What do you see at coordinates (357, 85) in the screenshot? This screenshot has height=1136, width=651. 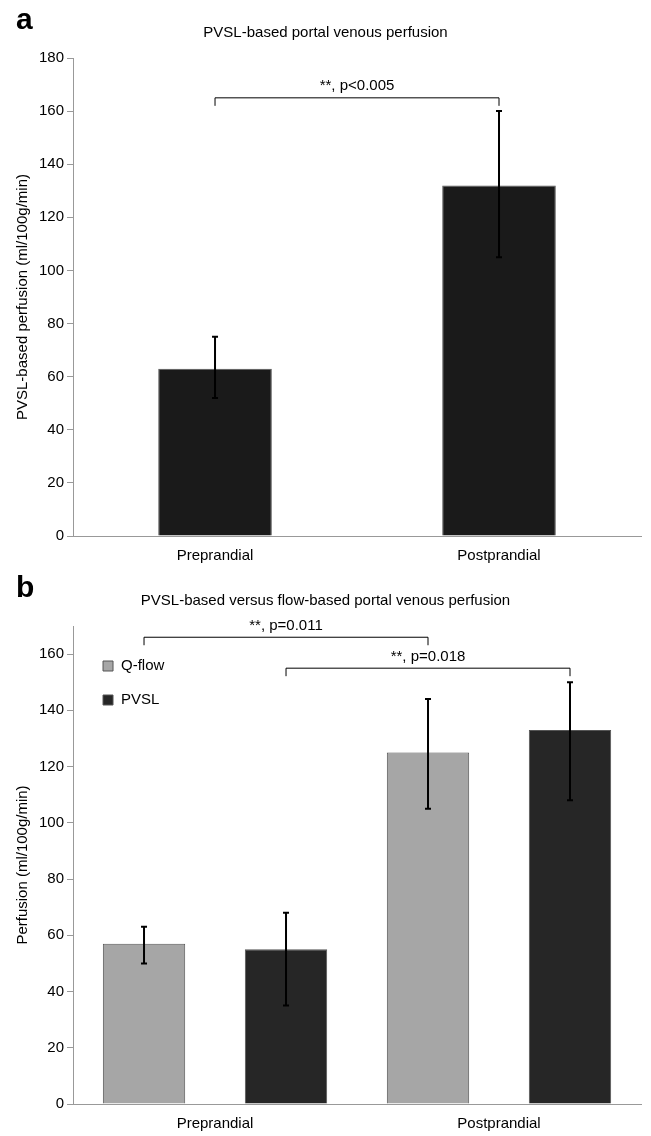 I see `annotation: **, p<0.005` at bounding box center [357, 85].